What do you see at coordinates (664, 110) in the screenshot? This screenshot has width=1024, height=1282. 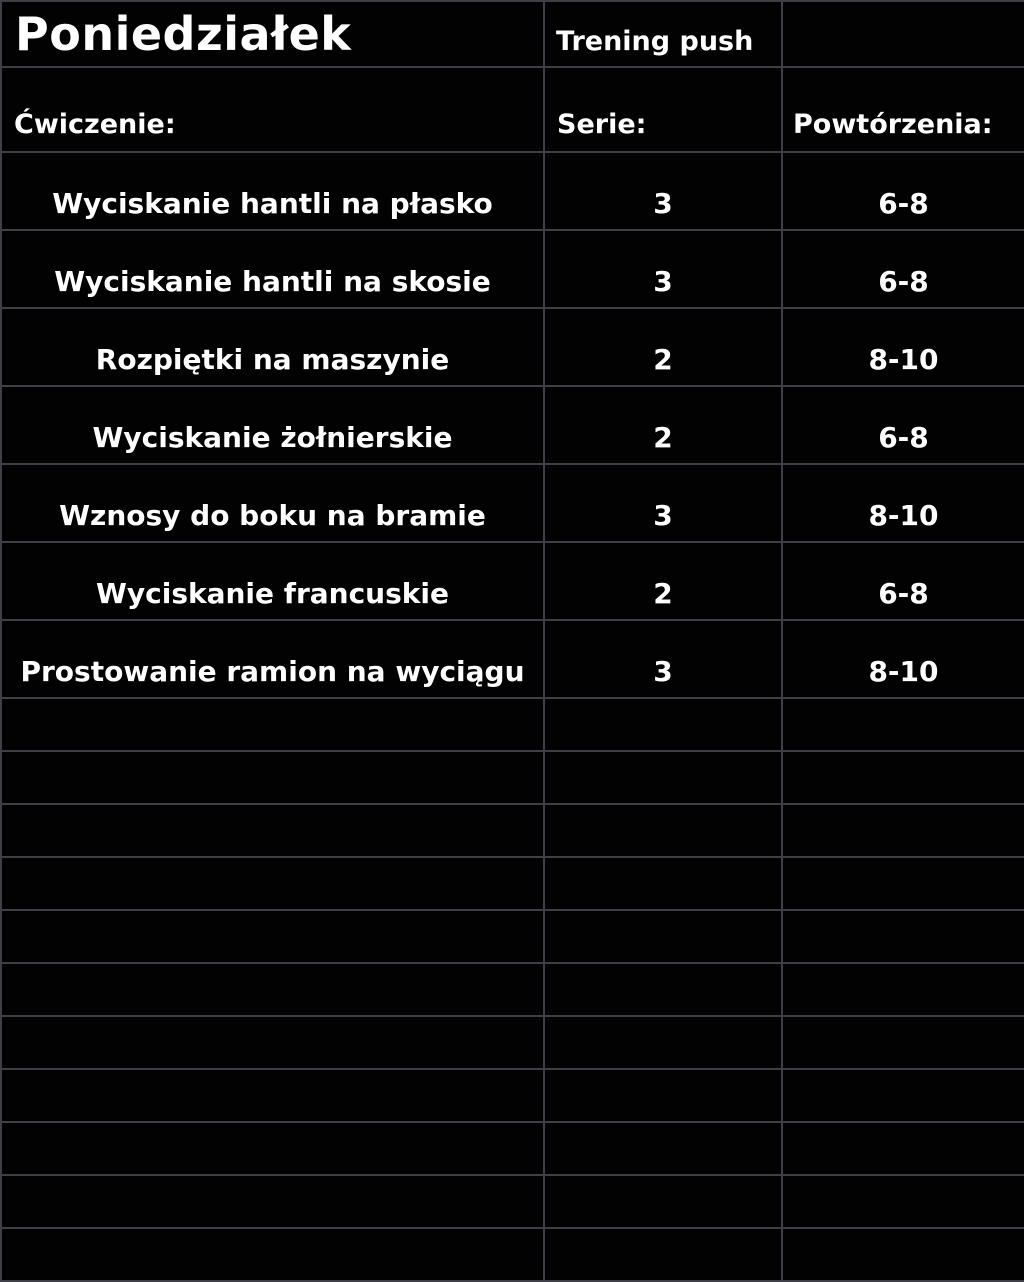 I see `column-header-sets: Serie:` at bounding box center [664, 110].